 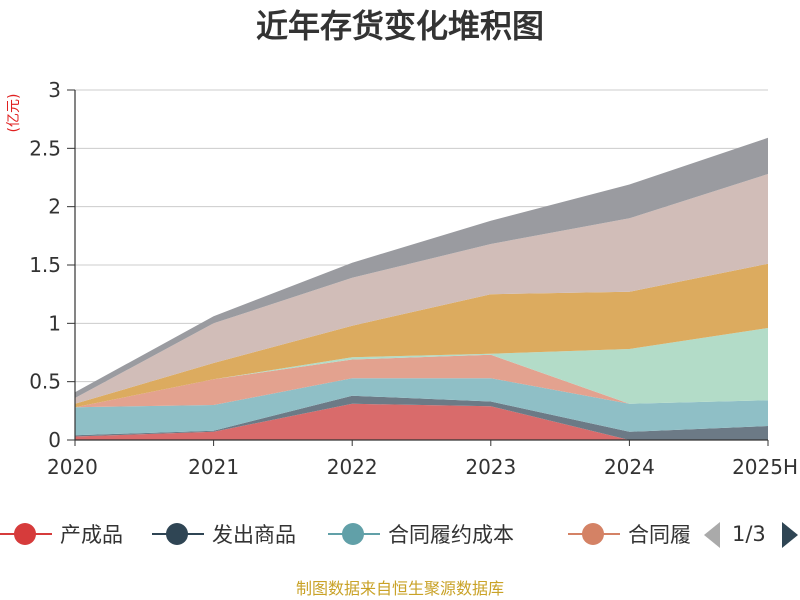 I want to click on legend-pager: 1/3, so click(x=750, y=534).